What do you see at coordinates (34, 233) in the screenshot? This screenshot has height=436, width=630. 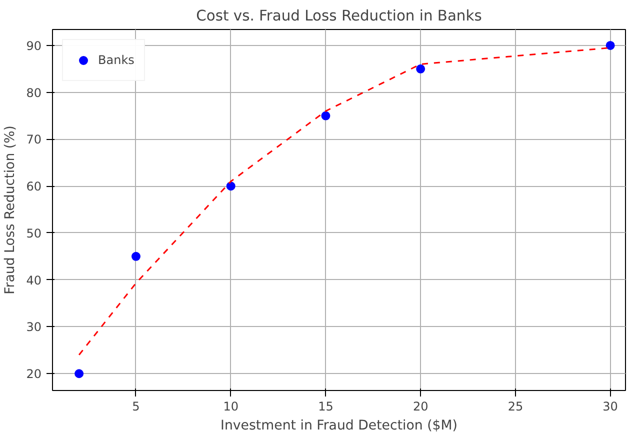 I see `y-tick-label: 50` at bounding box center [34, 233].